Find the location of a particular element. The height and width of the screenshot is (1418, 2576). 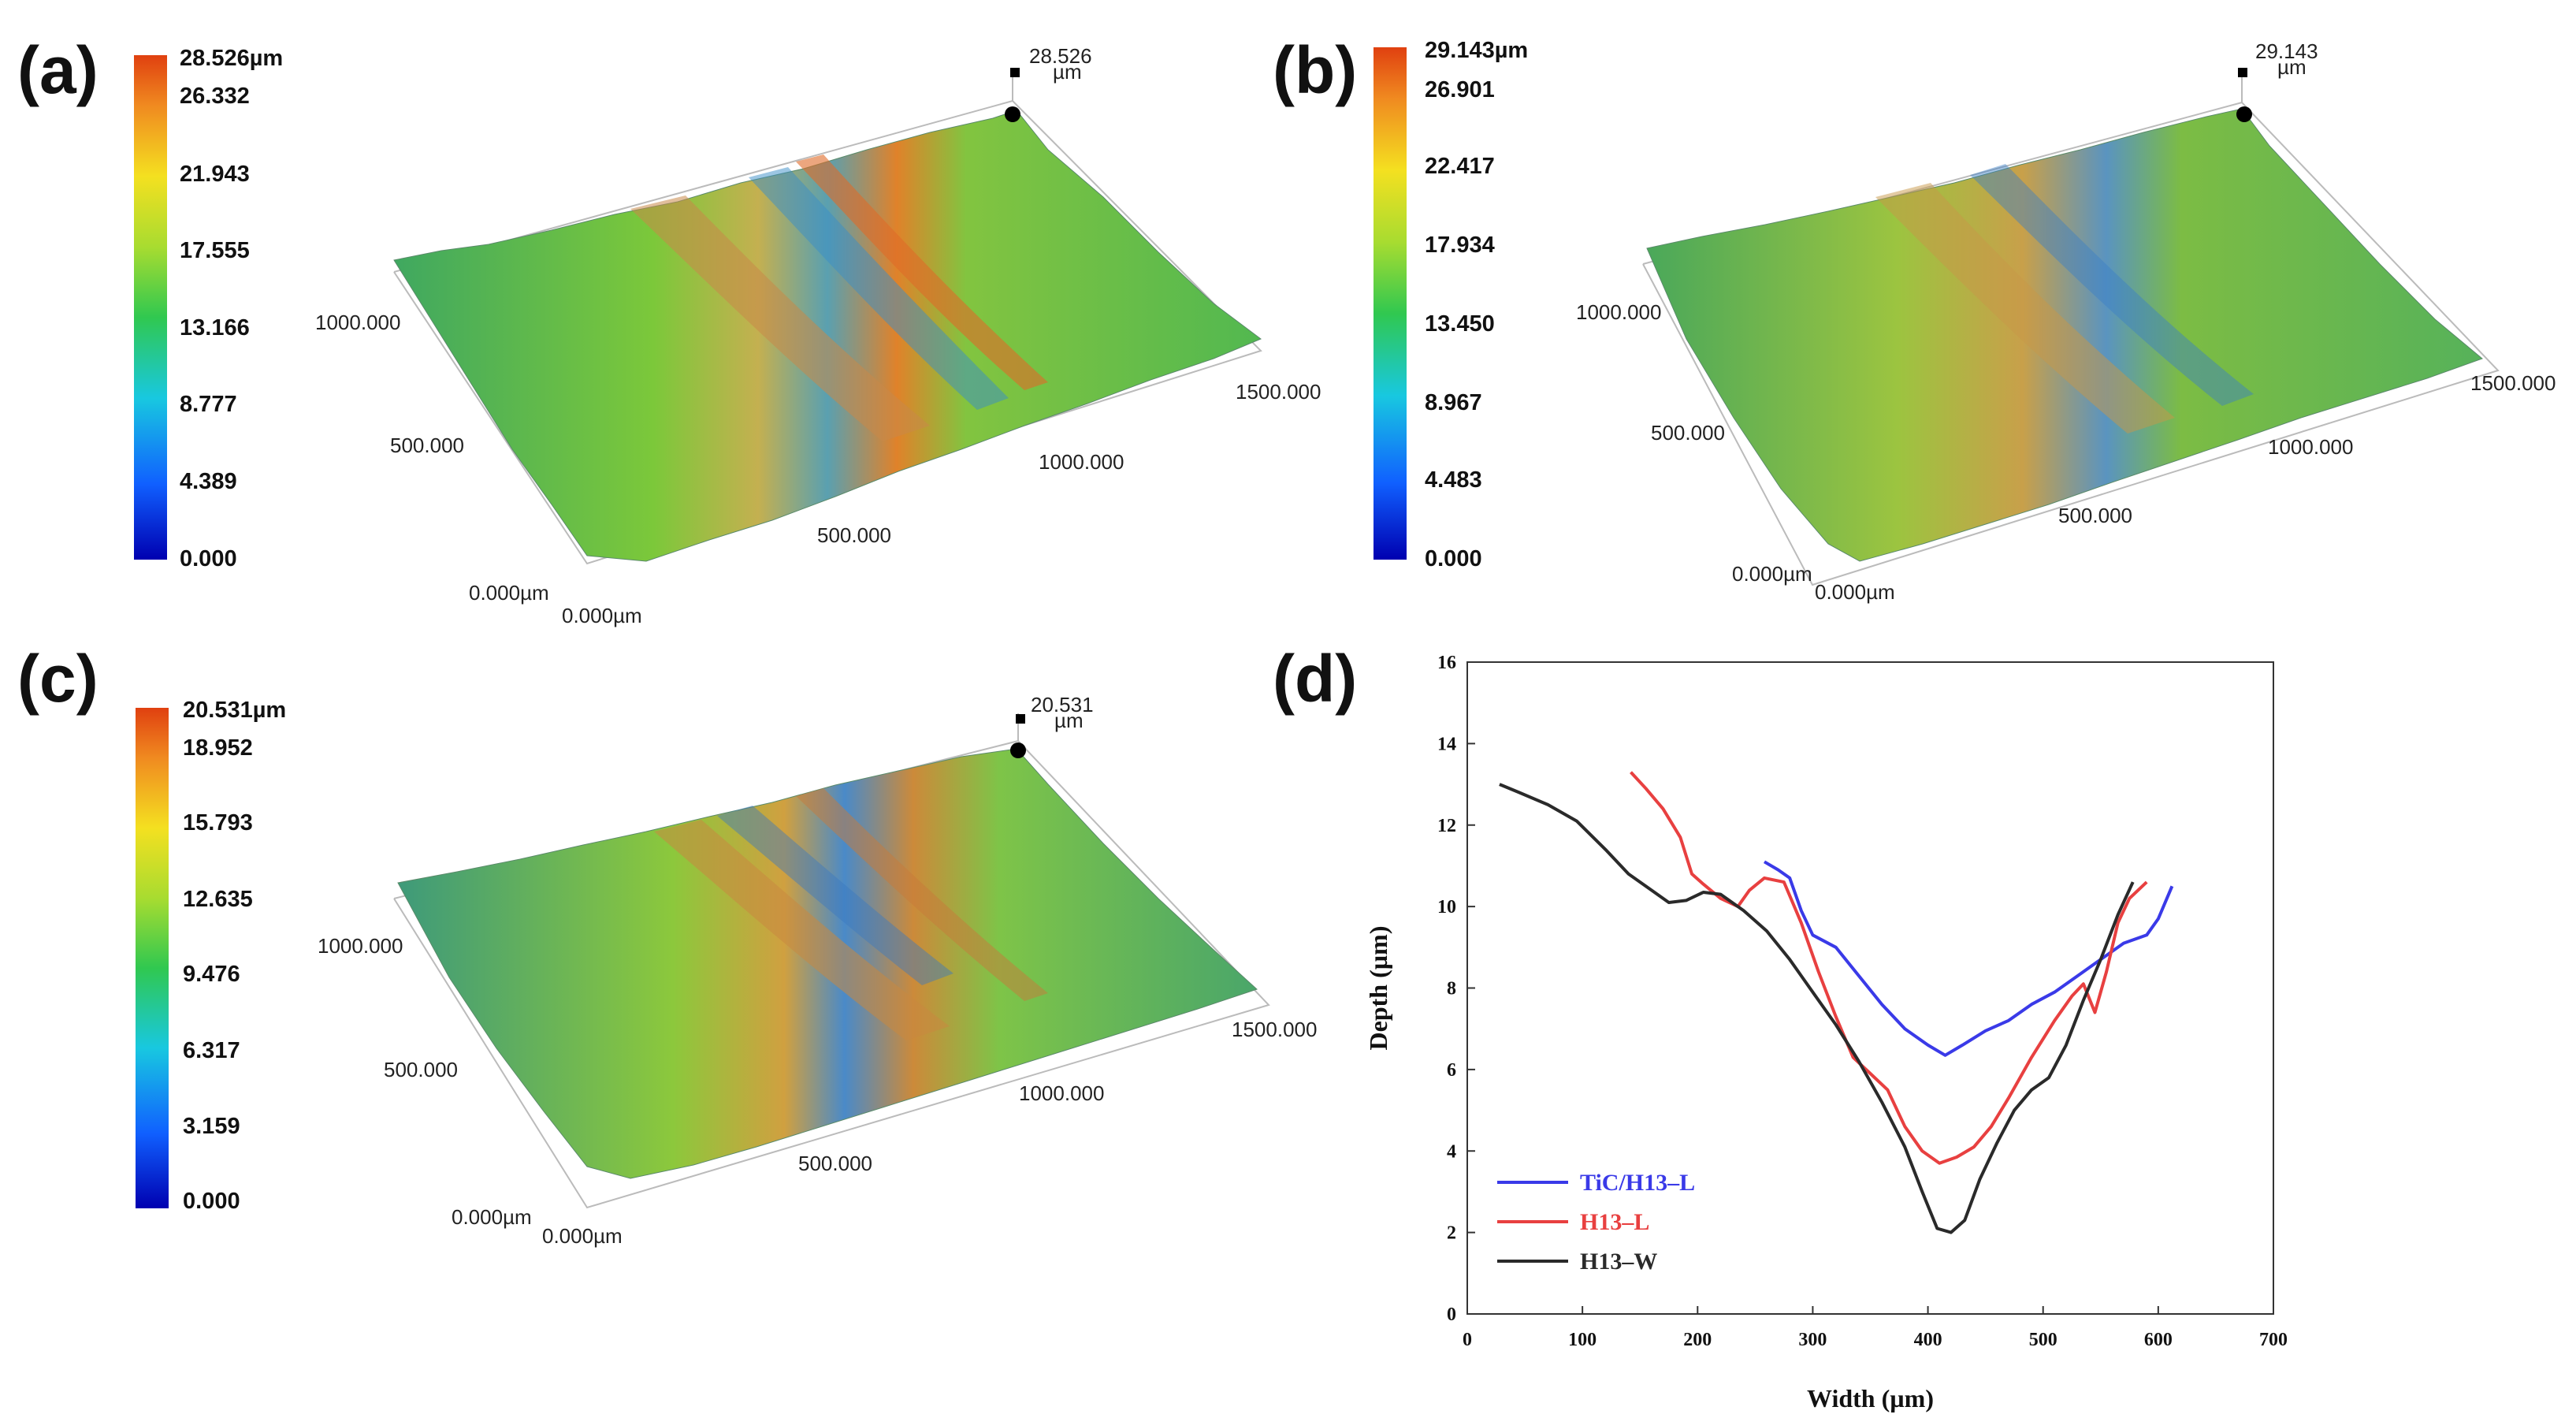

corner-value: 29.143 is located at coordinates (2286, 51).